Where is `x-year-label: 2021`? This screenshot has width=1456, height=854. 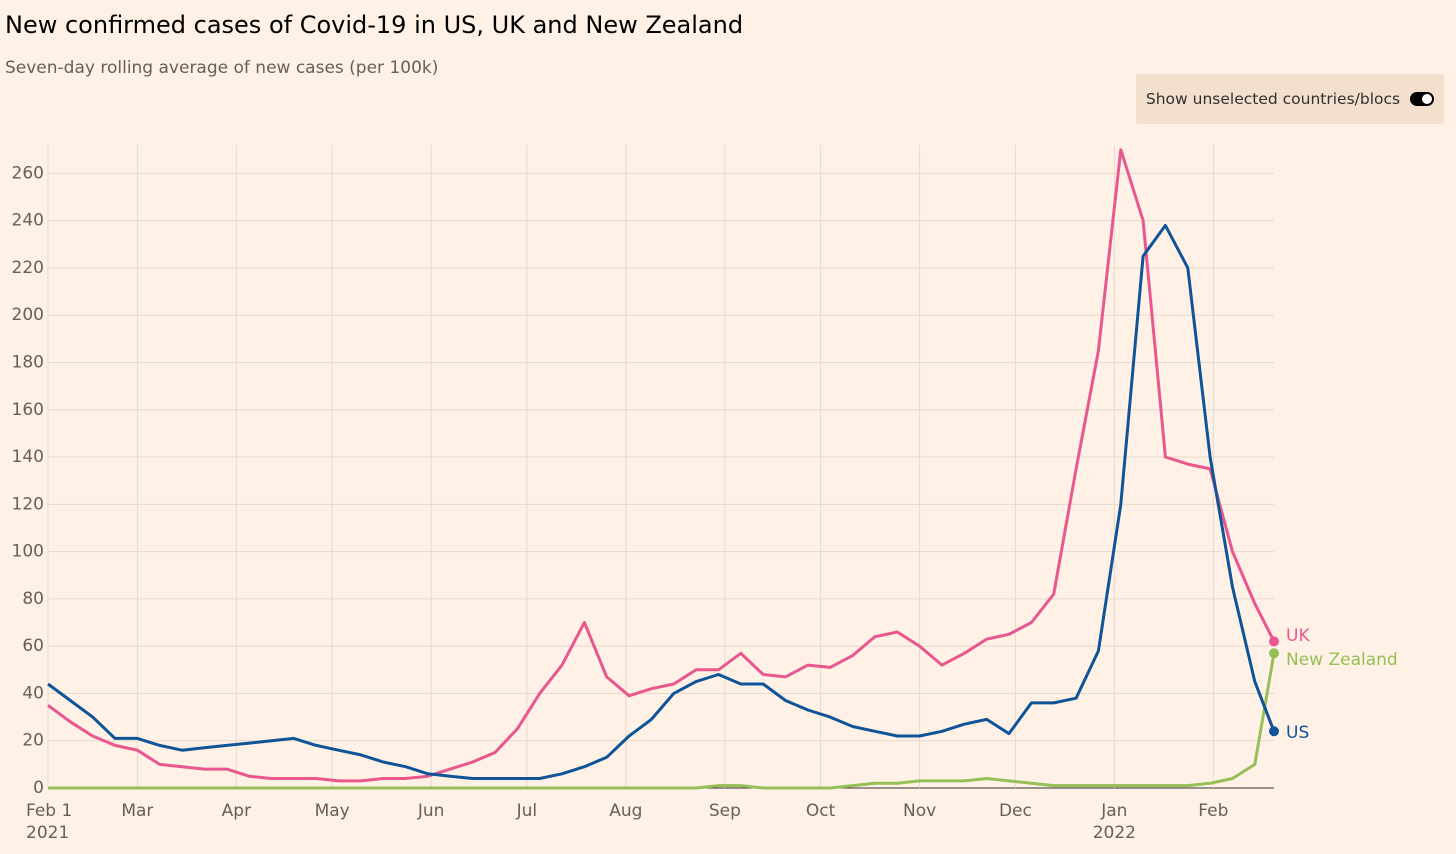 x-year-label: 2021 is located at coordinates (47, 833).